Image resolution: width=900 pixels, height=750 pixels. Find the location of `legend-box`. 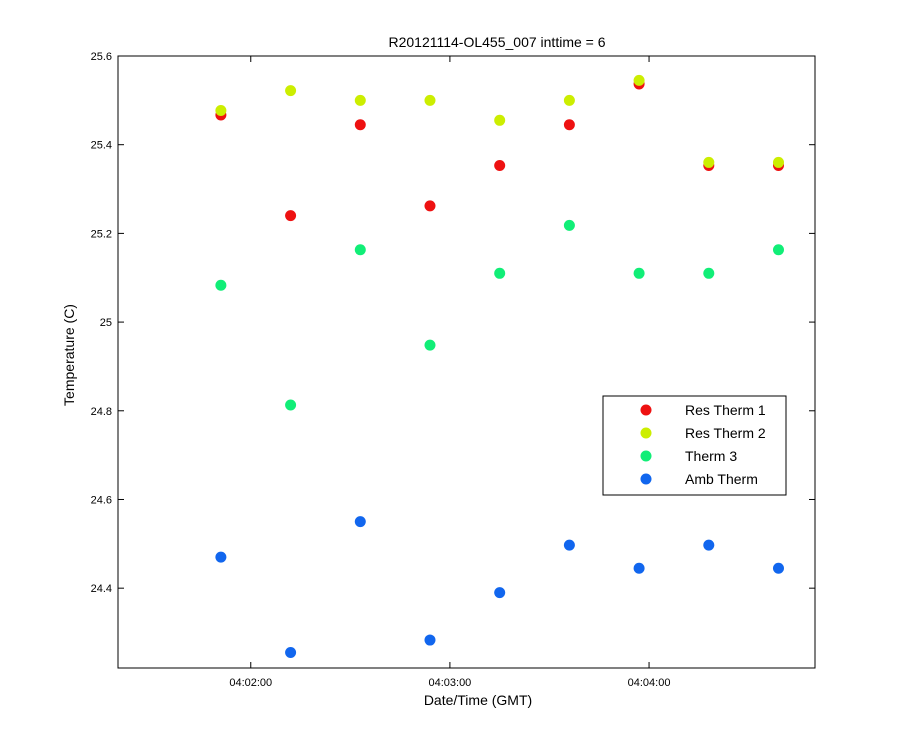

legend-box is located at coordinates (694, 445).